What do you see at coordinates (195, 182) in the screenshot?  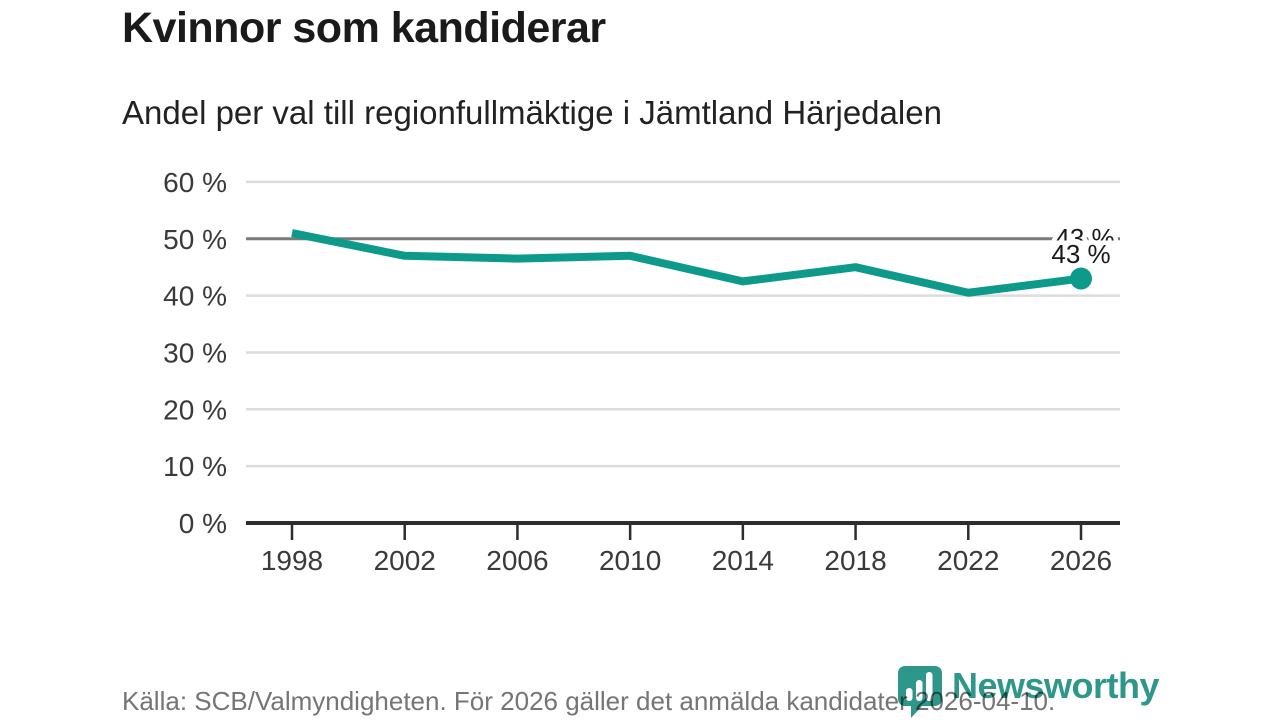 I see `y-axis-tick-label: 60 %` at bounding box center [195, 182].